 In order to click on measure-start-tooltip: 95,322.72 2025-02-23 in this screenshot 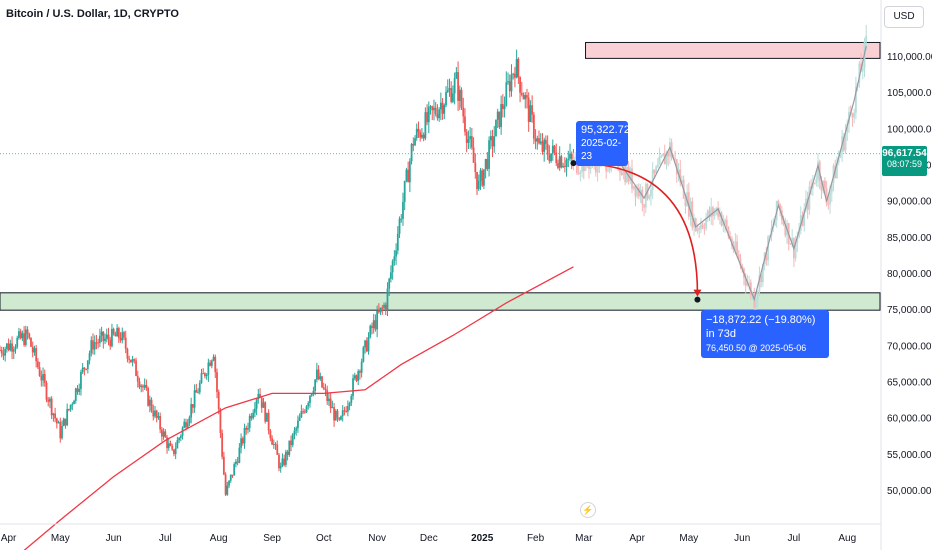, I will do `click(603, 143)`.